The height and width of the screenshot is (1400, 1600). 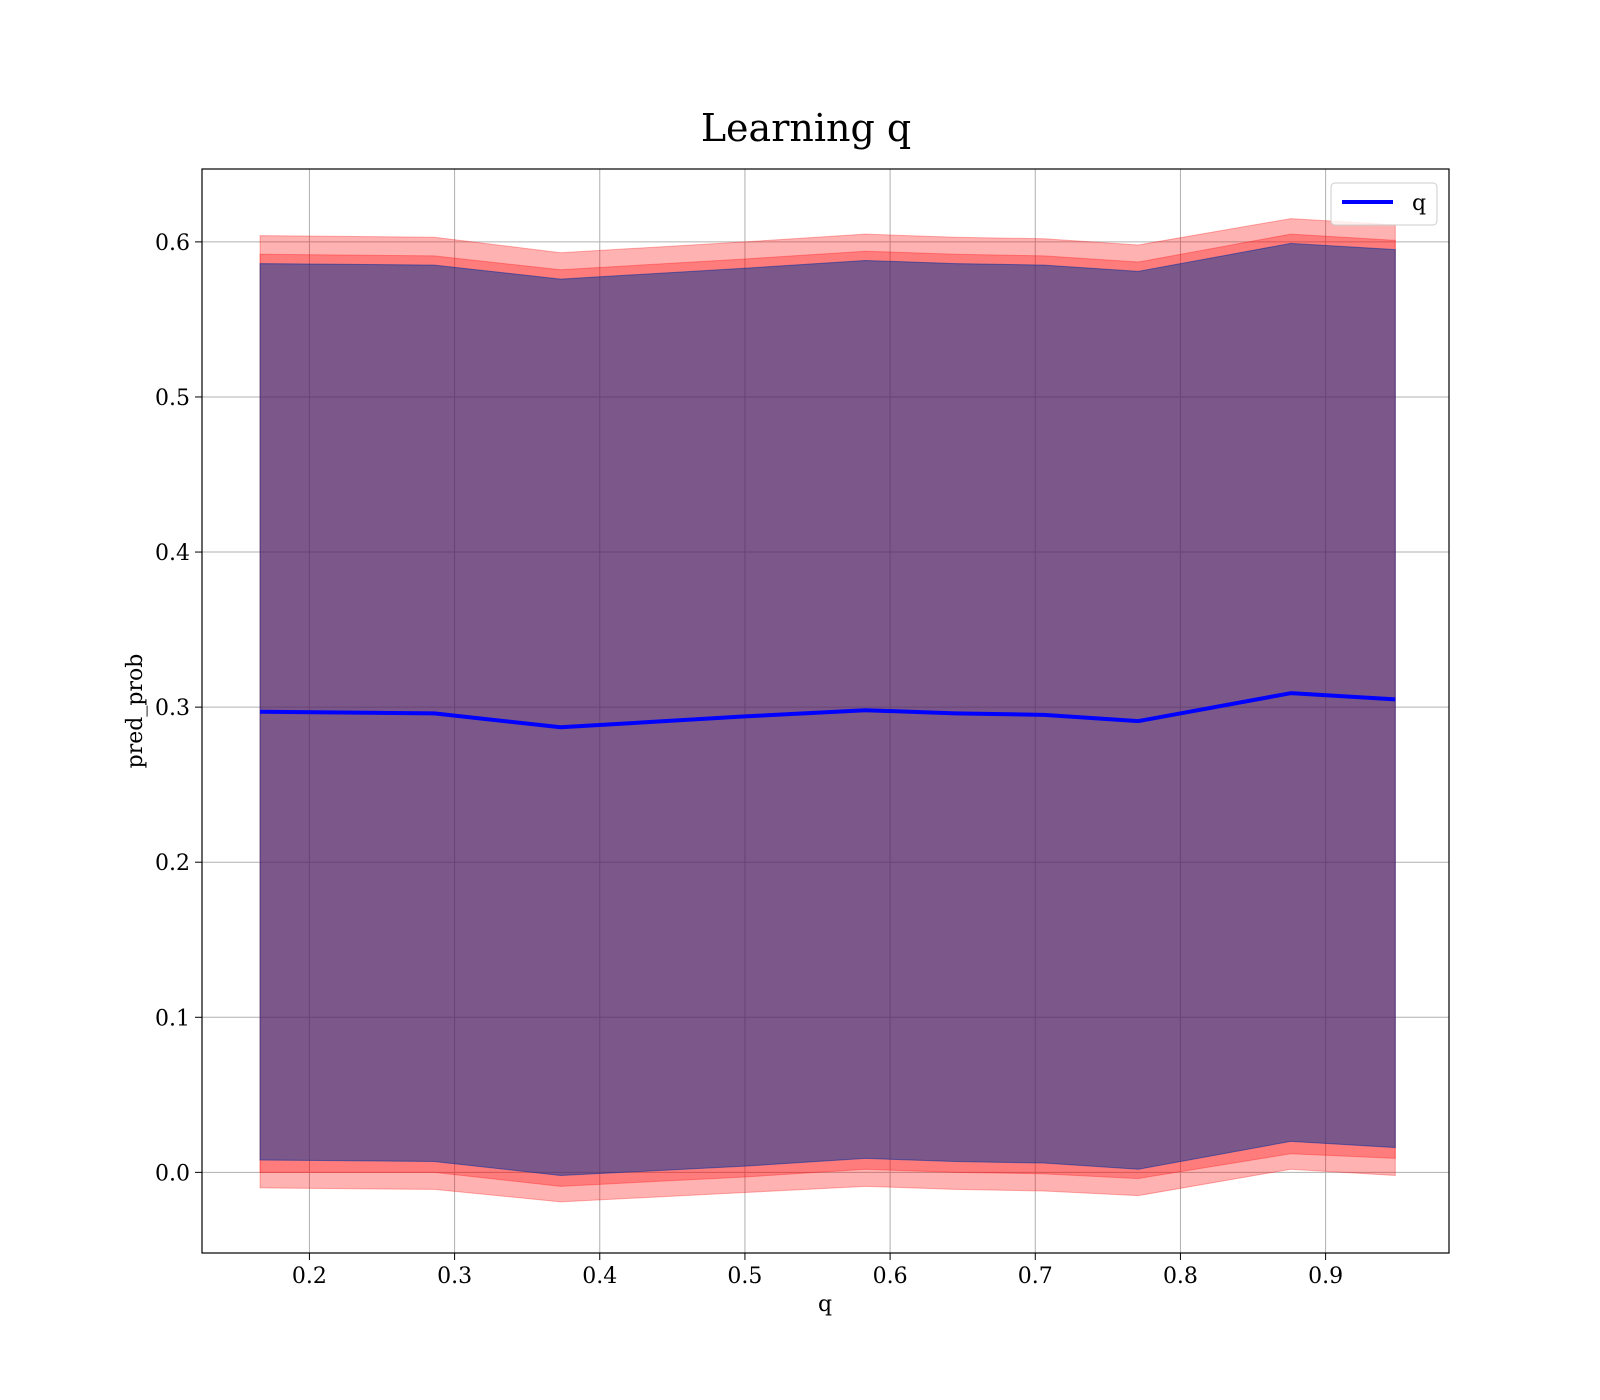 What do you see at coordinates (135, 711) in the screenshot?
I see `y-axis-label: pred_prob` at bounding box center [135, 711].